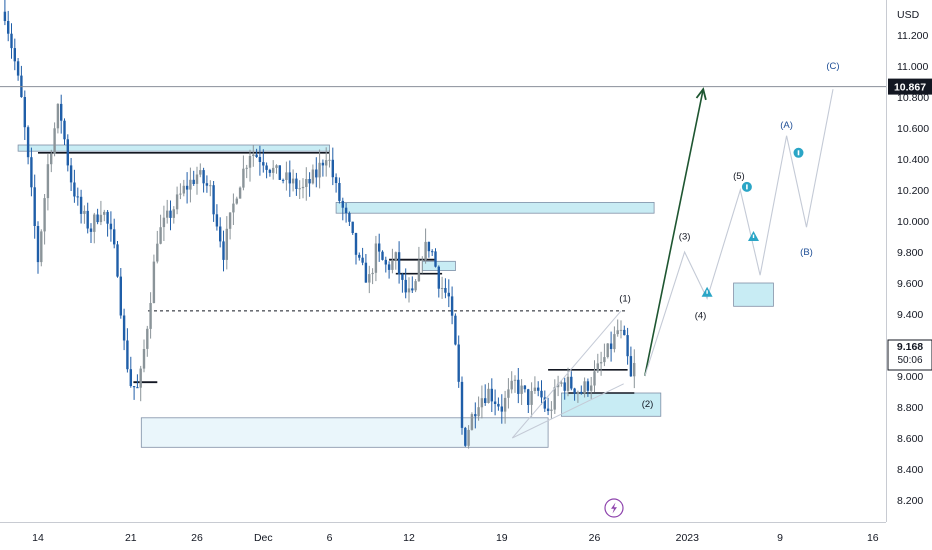 The width and height of the screenshot is (932, 550). What do you see at coordinates (798, 152) in the screenshot?
I see `info-badge-wave-a-info-icon` at bounding box center [798, 152].